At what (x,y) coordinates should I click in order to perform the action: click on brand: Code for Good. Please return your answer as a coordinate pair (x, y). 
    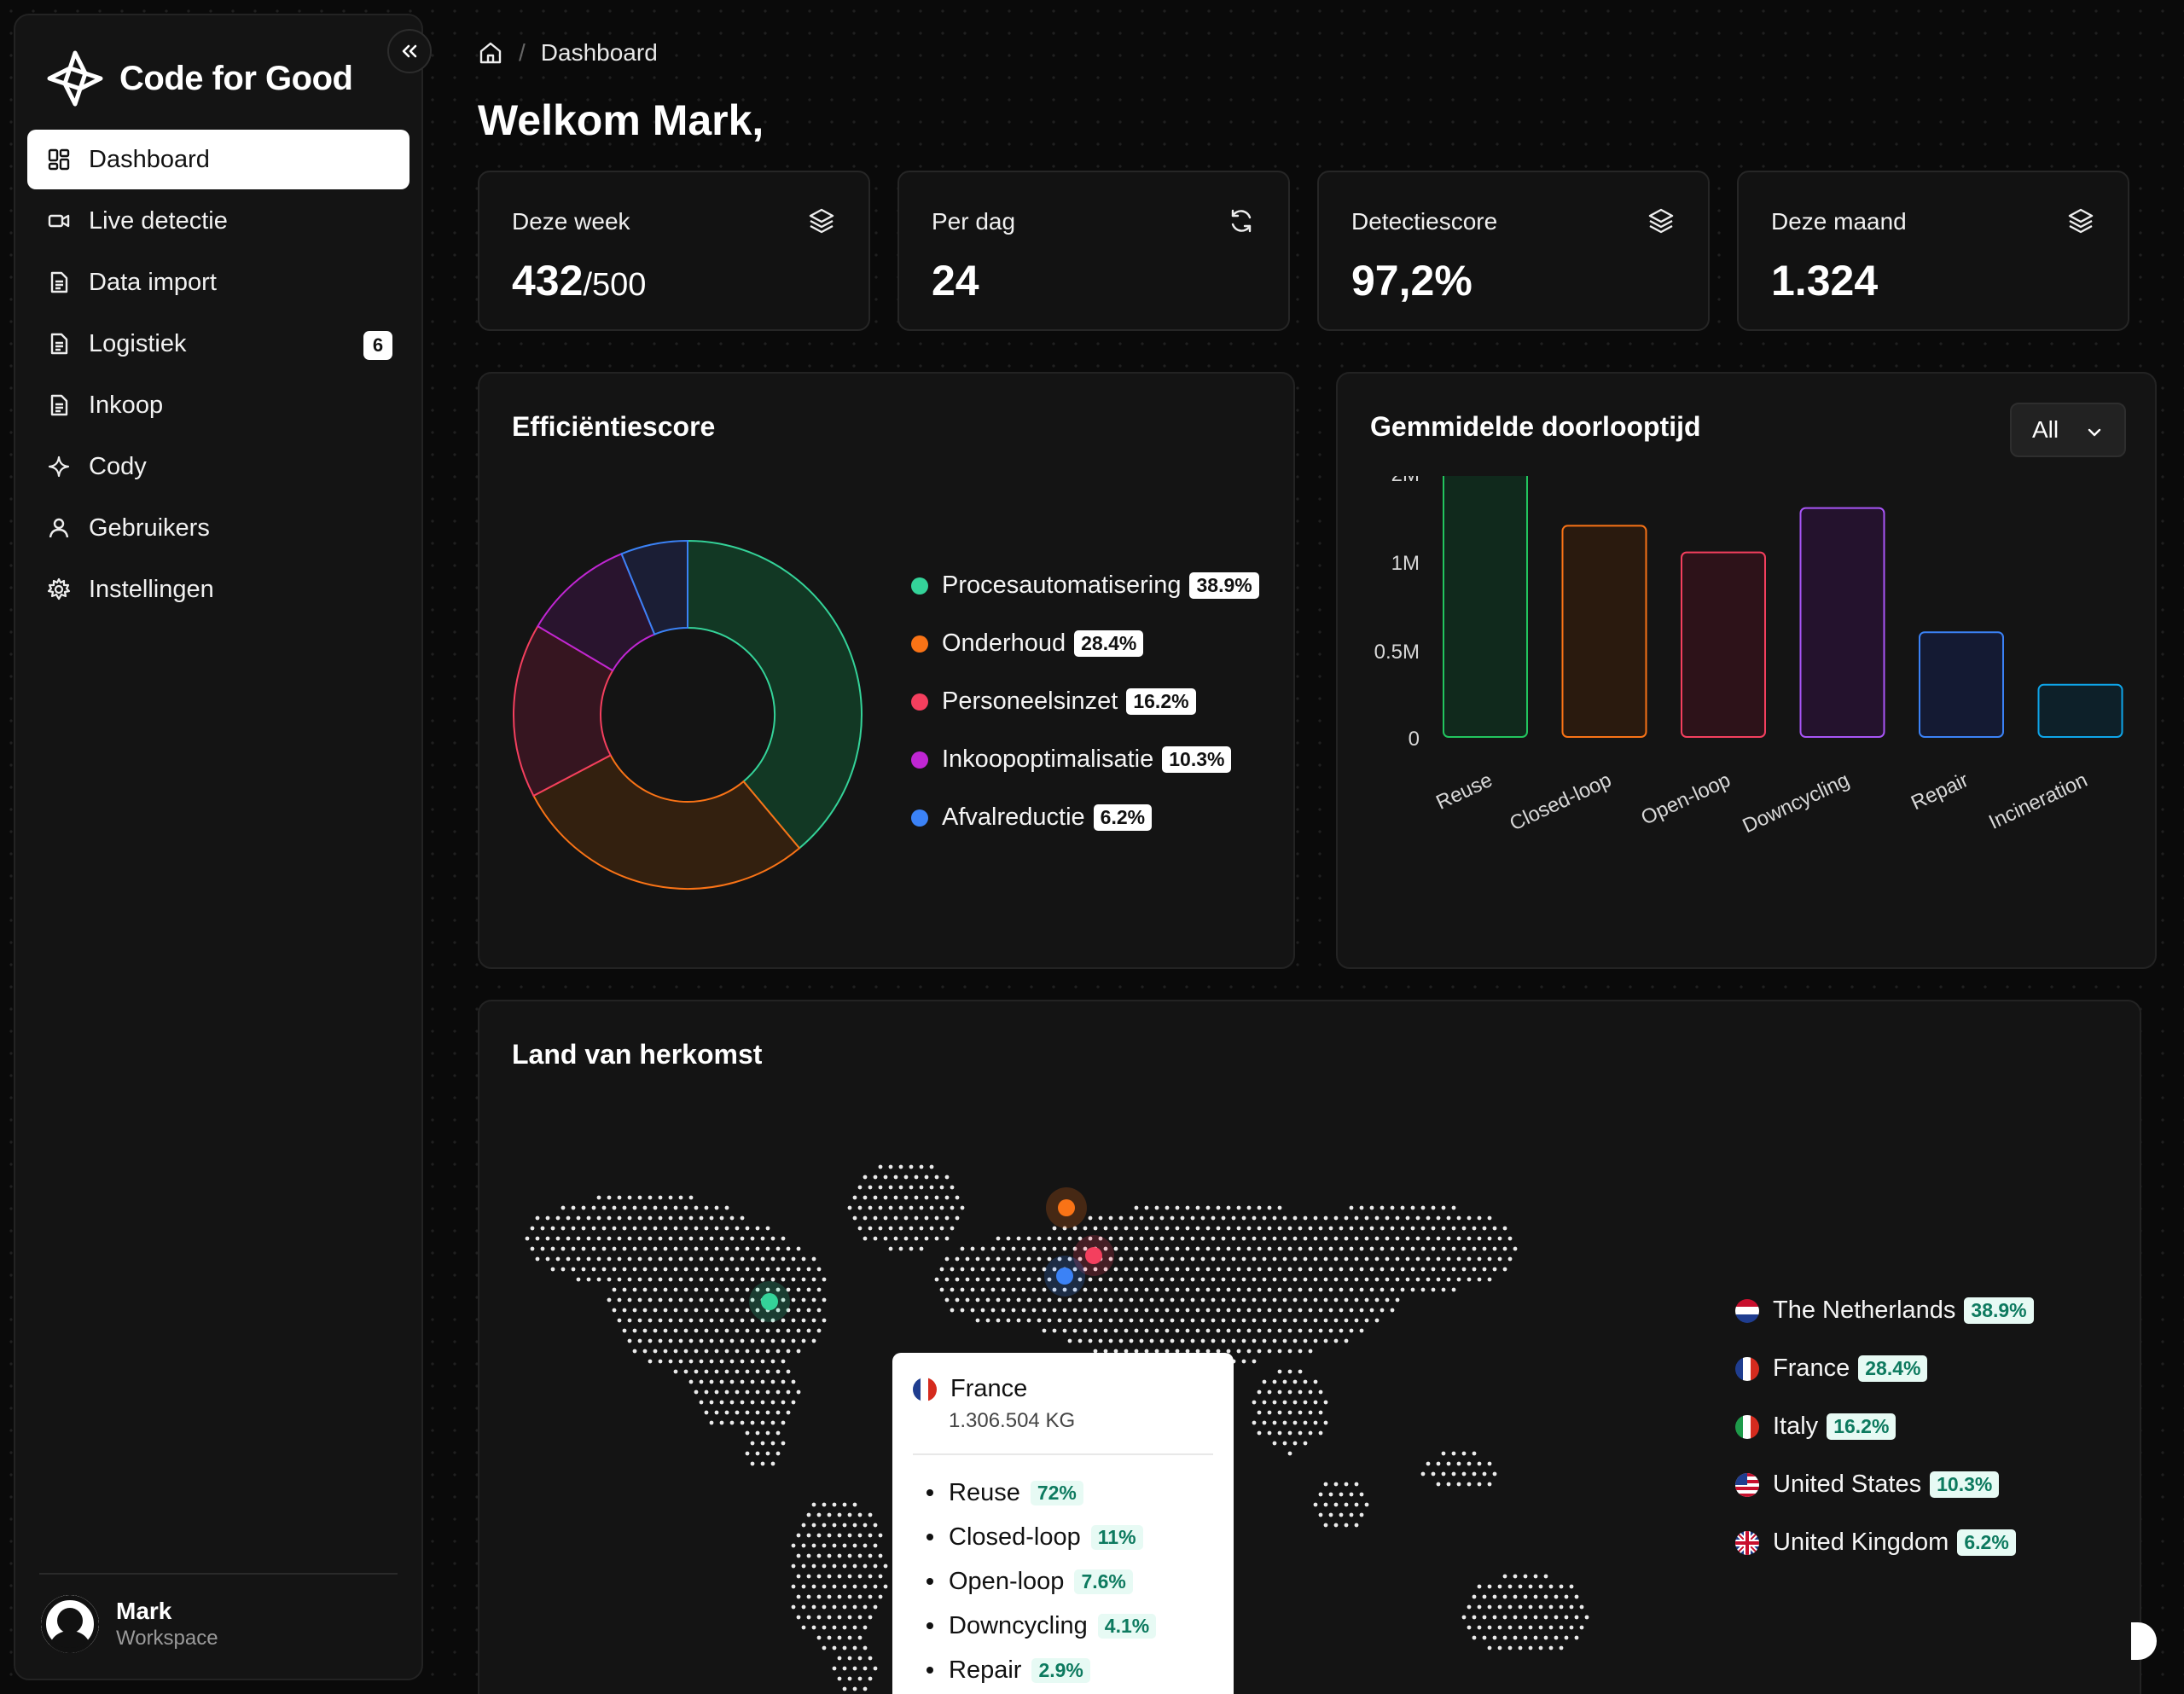
    Looking at the image, I should click on (198, 78).